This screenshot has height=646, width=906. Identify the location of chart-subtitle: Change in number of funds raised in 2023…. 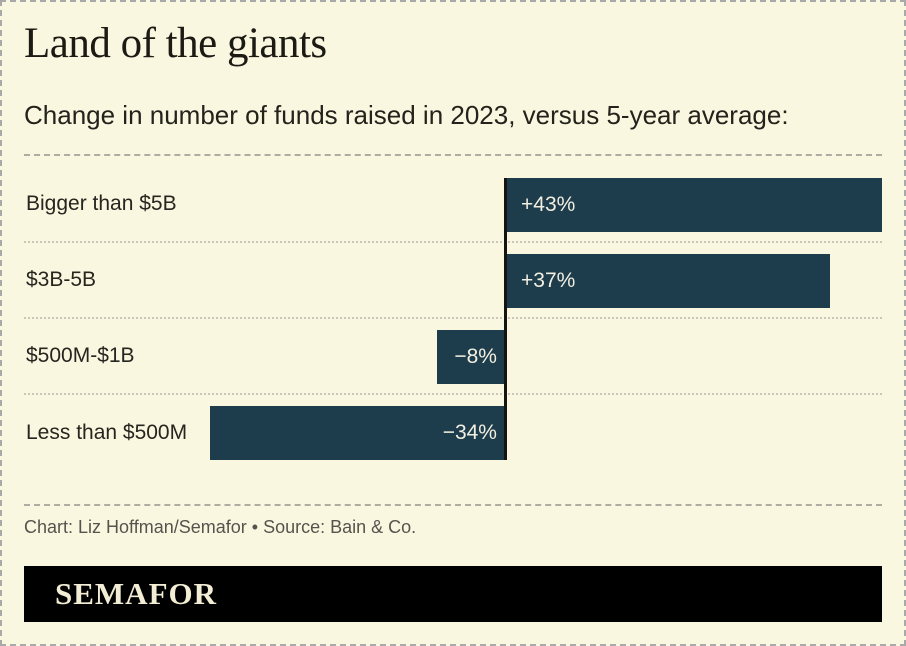
(406, 115).